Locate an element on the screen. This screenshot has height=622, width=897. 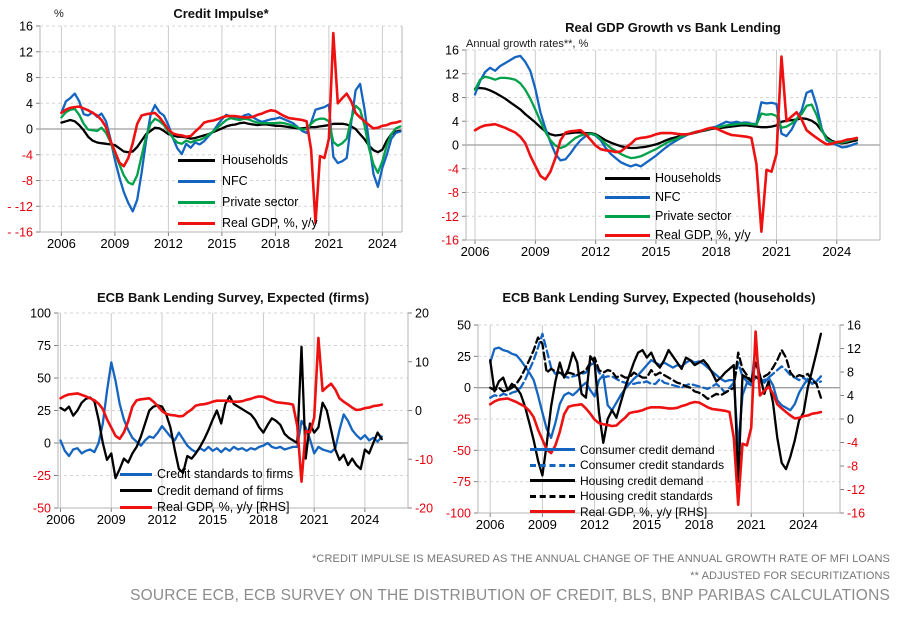
chart-title: Real GDP Growth vs Bank Lending is located at coordinates (673, 27).